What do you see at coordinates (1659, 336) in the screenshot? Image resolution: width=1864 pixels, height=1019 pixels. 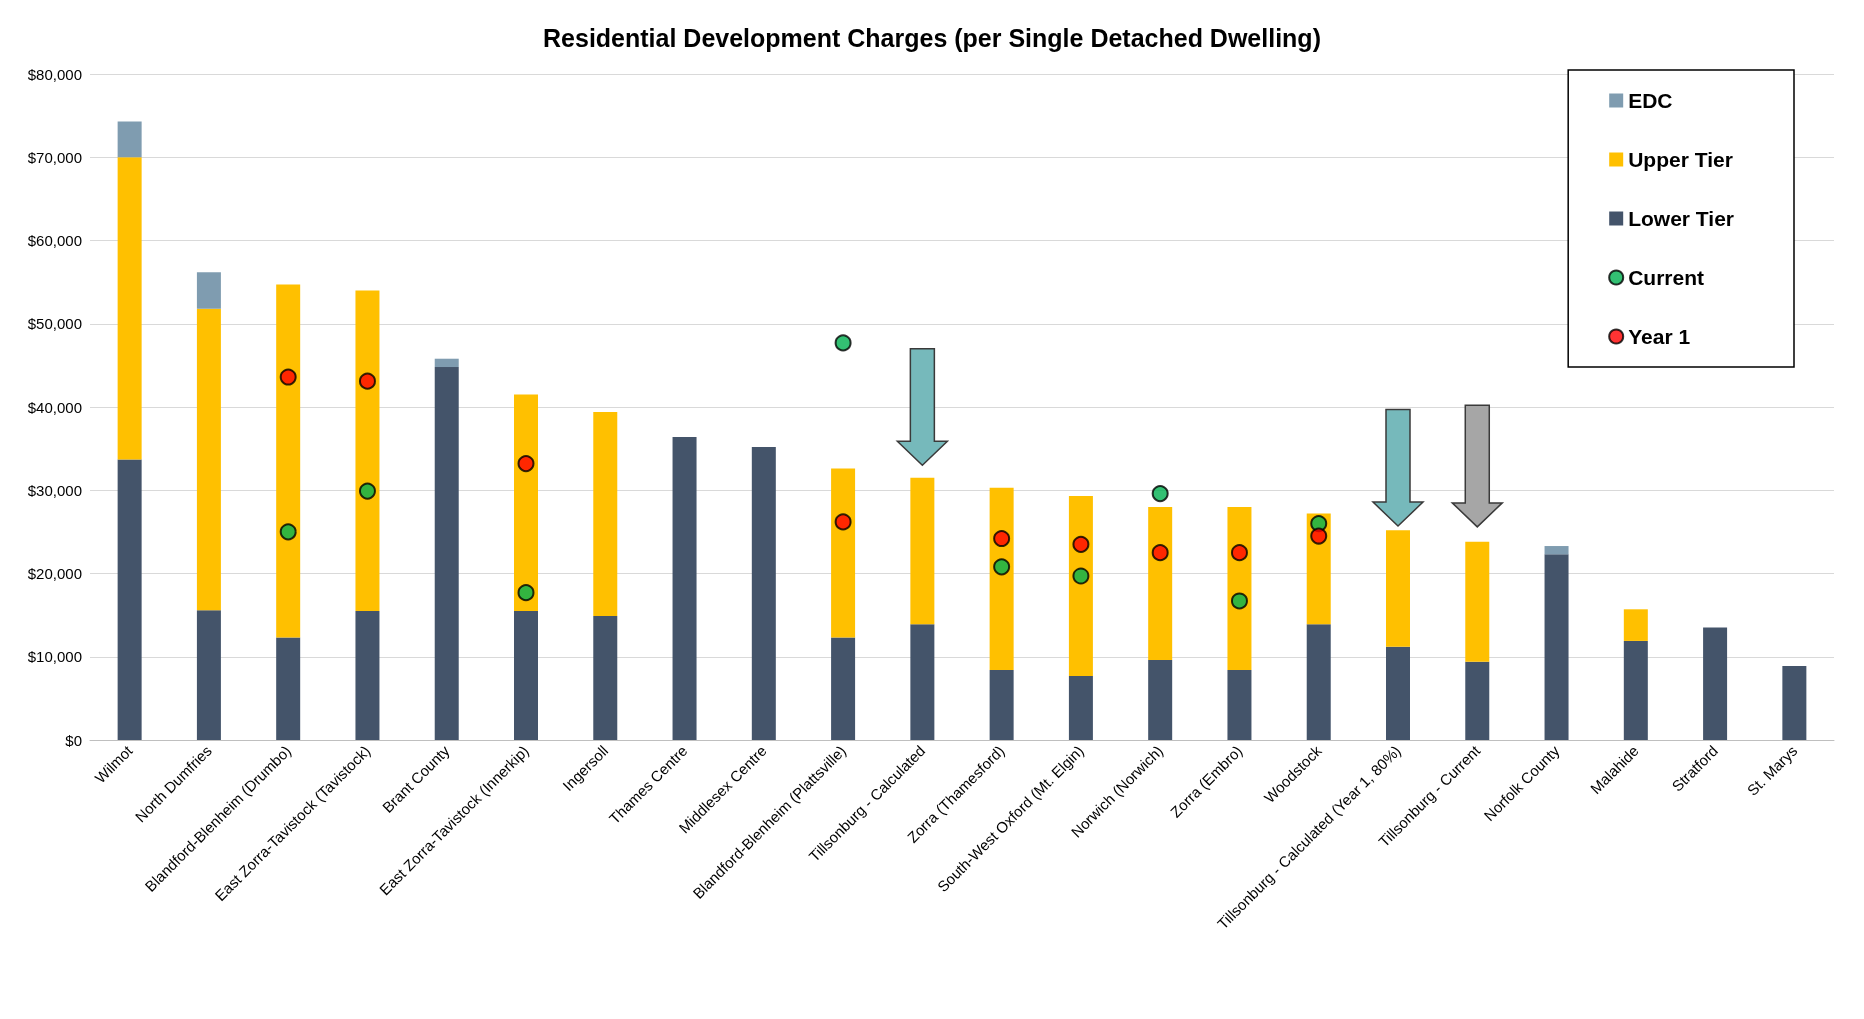 I see `legend-label: Year 1` at bounding box center [1659, 336].